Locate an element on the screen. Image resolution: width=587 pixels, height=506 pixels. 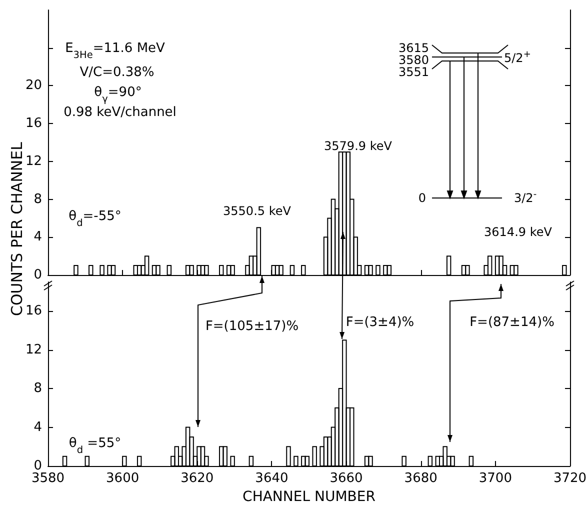
x-tick-label: 3640 is located at coordinates (271, 478).